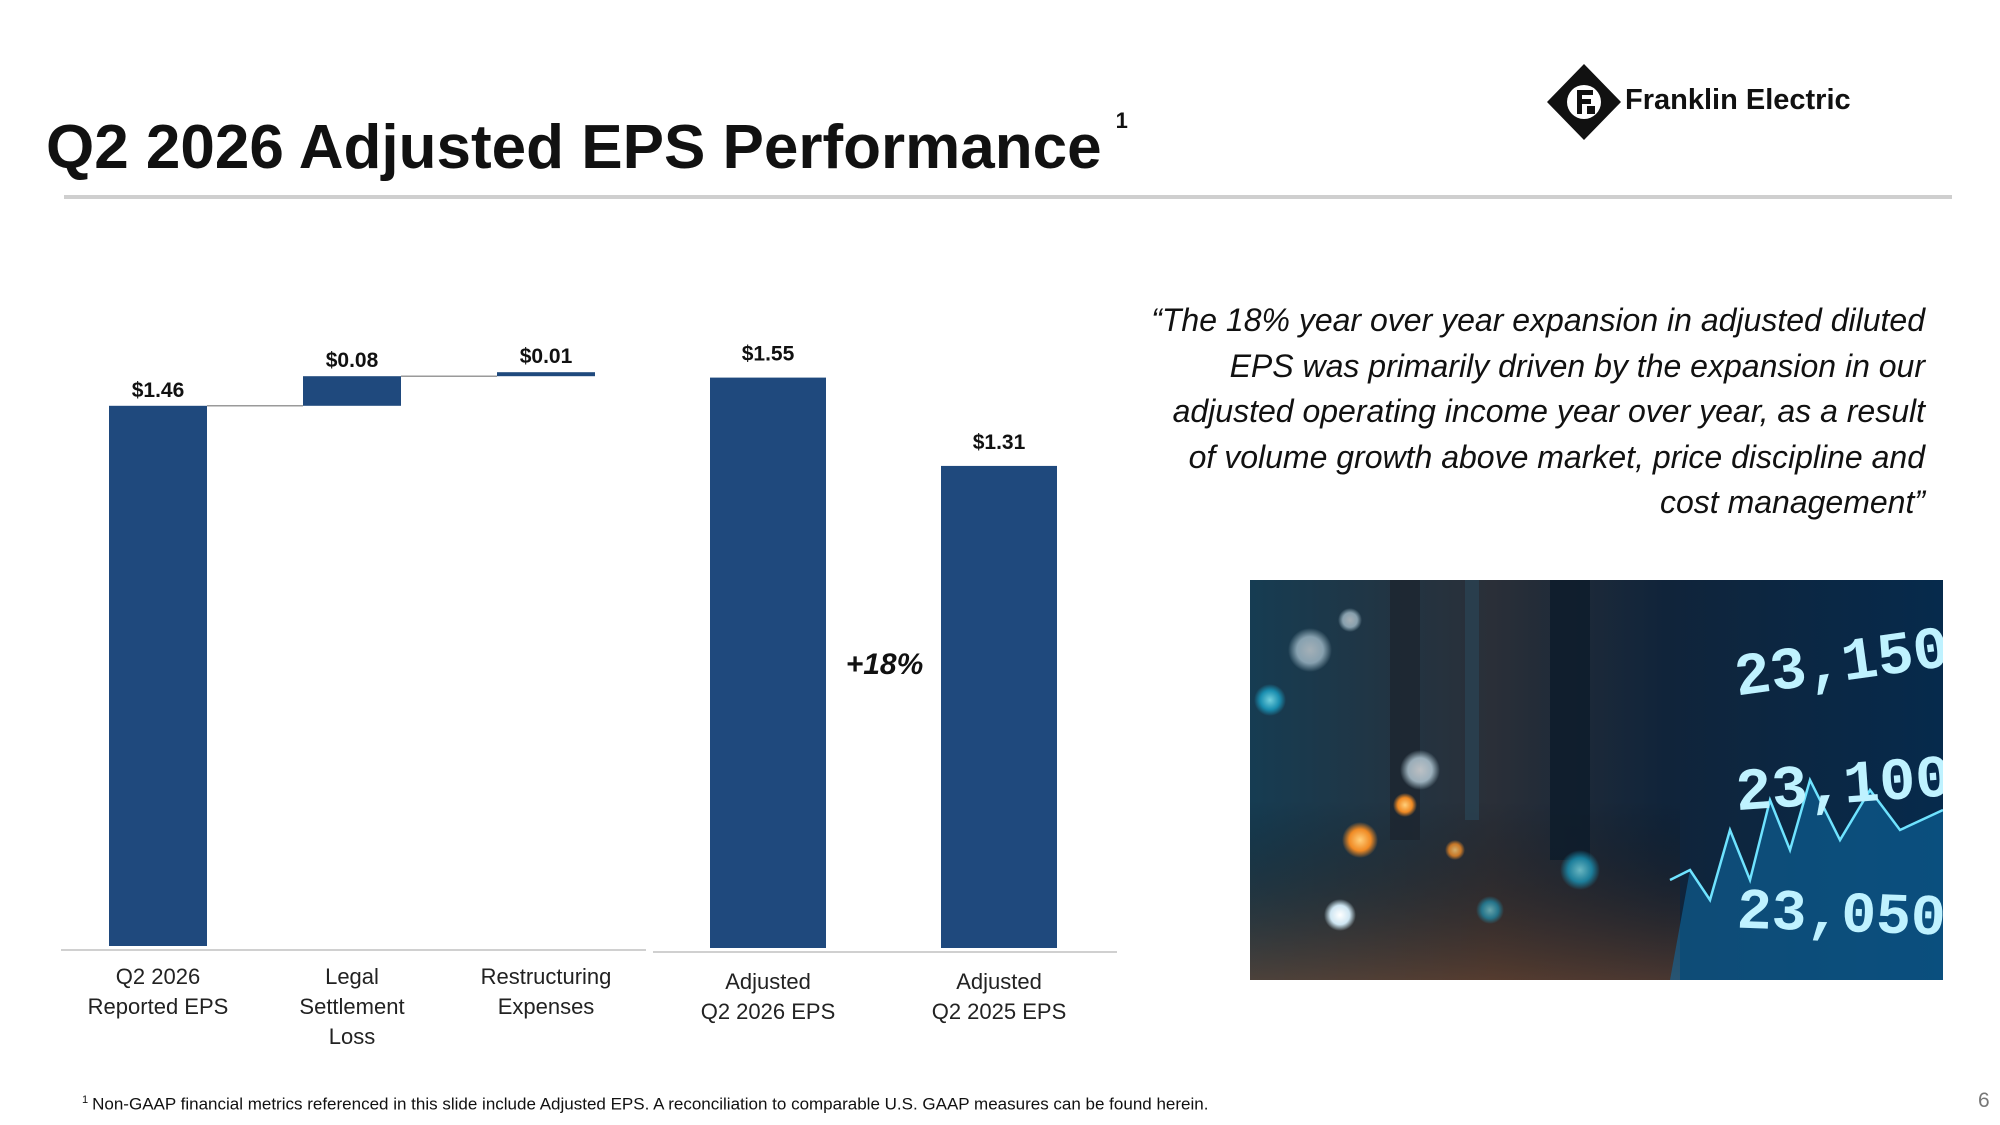 This screenshot has width=2000, height=1125. What do you see at coordinates (885, 664) in the screenshot?
I see `growth-annotation: +18%` at bounding box center [885, 664].